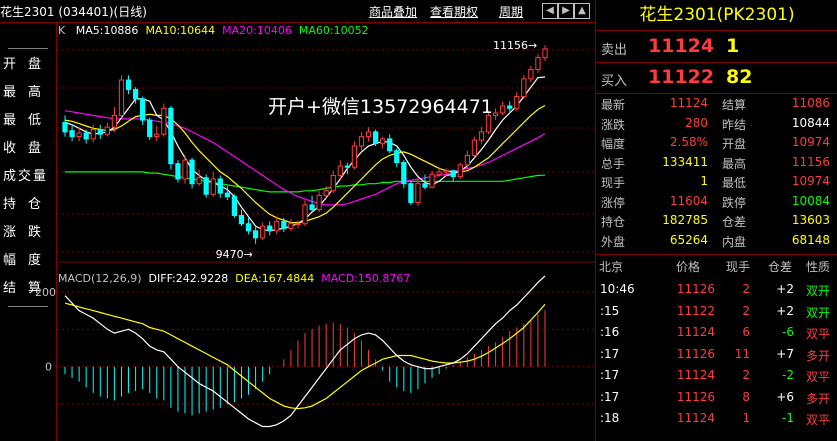  I want to click on stat-value: 68148, so click(810, 239).